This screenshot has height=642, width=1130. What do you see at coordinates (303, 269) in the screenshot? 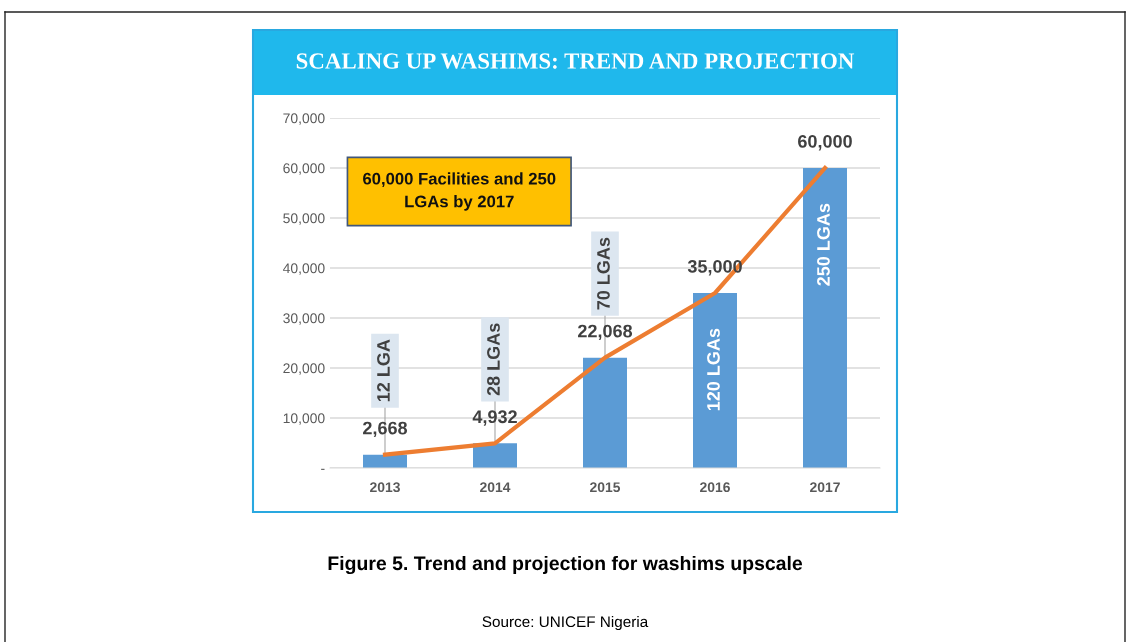
I see `y-tick-label: 40,000` at bounding box center [303, 269].